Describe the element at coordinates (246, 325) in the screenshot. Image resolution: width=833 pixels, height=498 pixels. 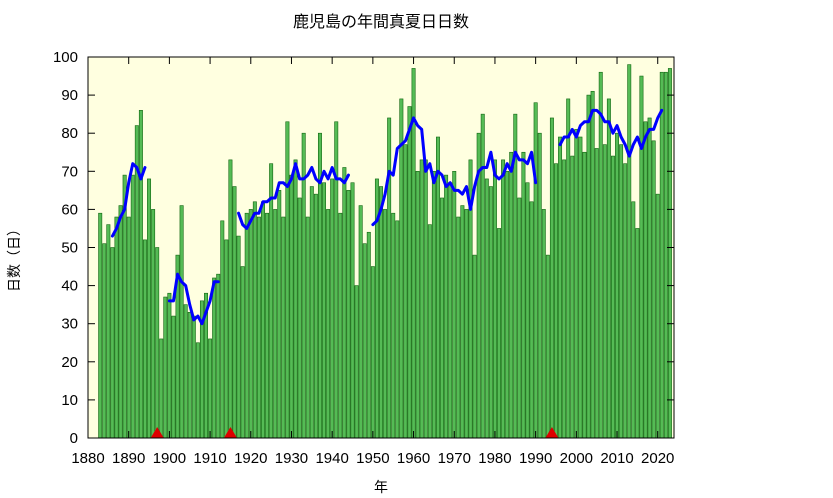
I see `bar-1919` at that location.